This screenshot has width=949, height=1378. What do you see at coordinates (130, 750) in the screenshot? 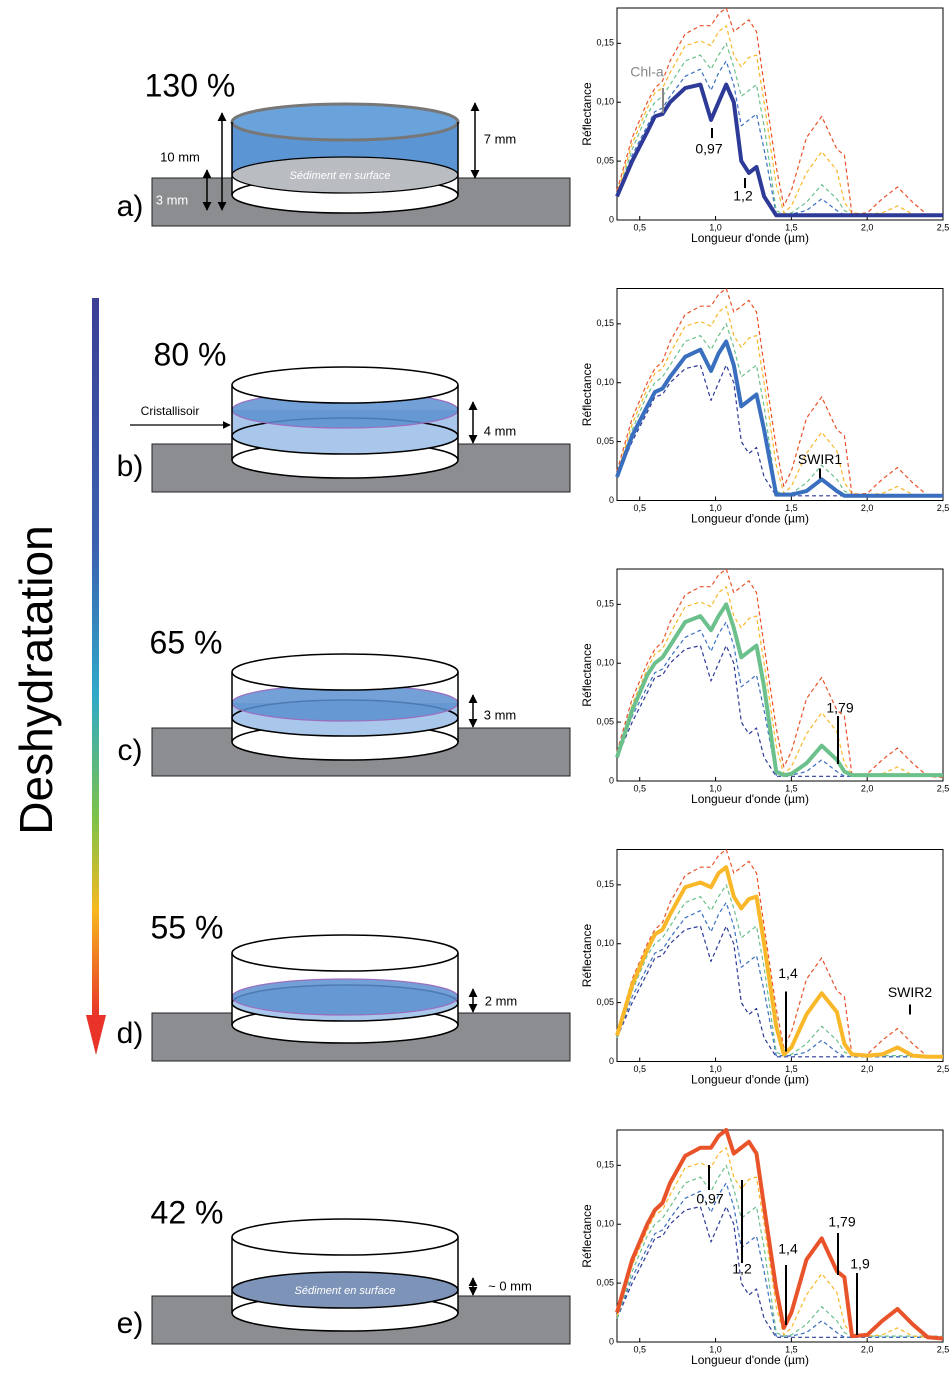
I see `panel-letter: c)` at bounding box center [130, 750].